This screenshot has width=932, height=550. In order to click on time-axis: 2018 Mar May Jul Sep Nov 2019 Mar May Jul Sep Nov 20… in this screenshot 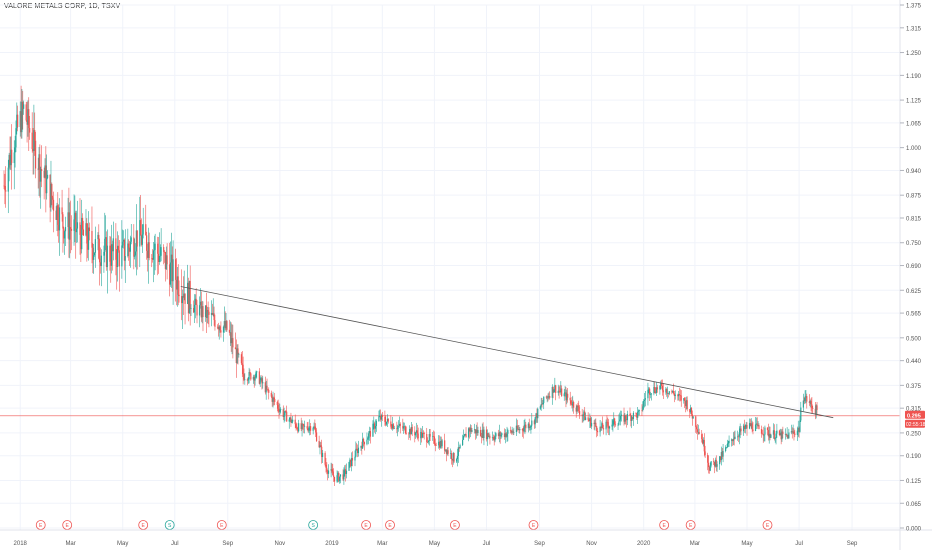, I will do `click(436, 544)`.